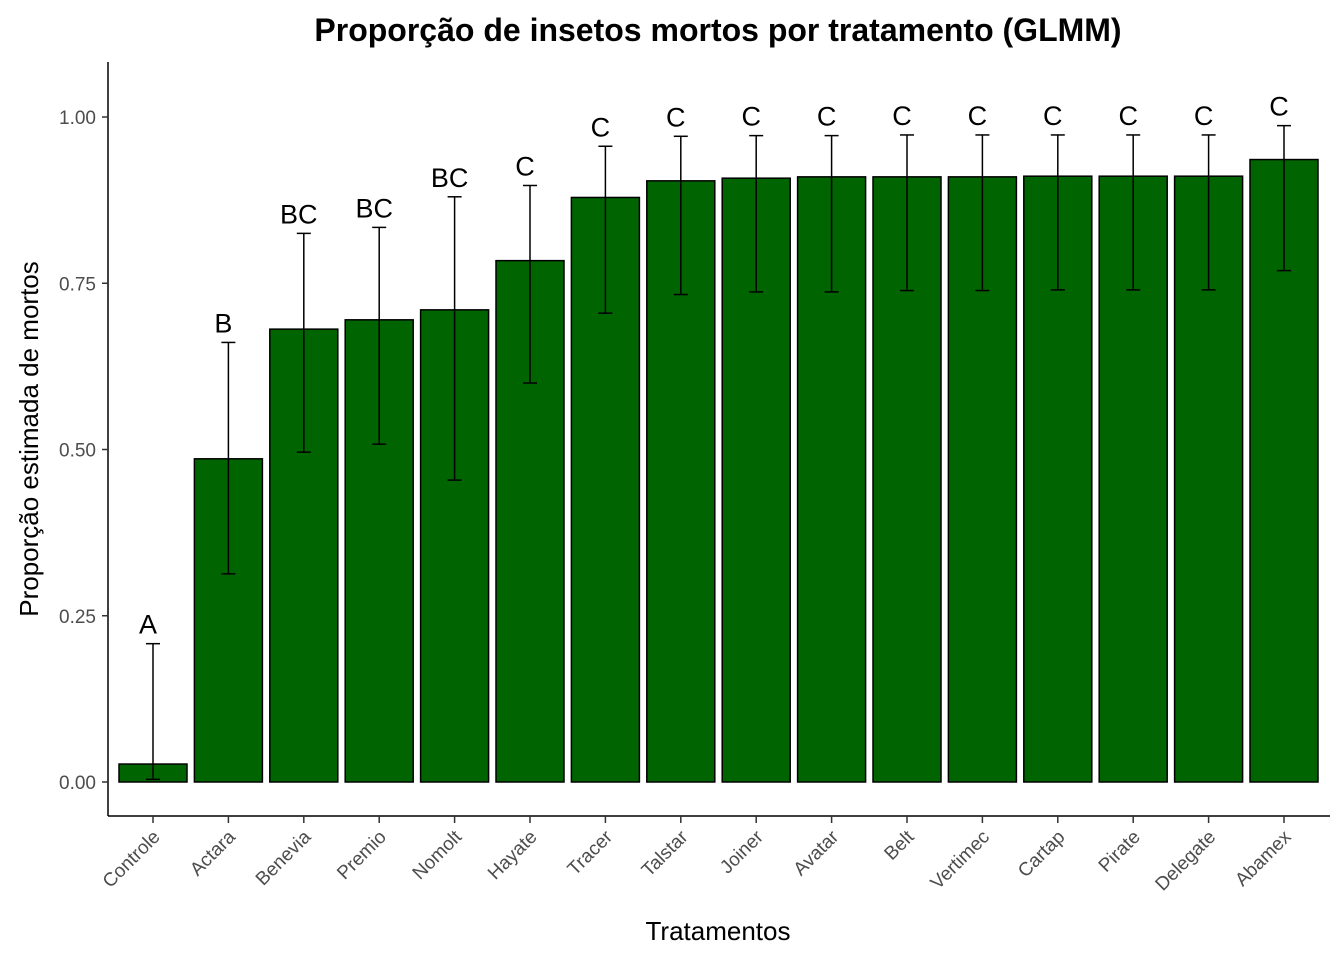 This screenshot has width=1344, height=960. What do you see at coordinates (817, 853) in the screenshot?
I see `x-tick-label: Avatar` at bounding box center [817, 853].